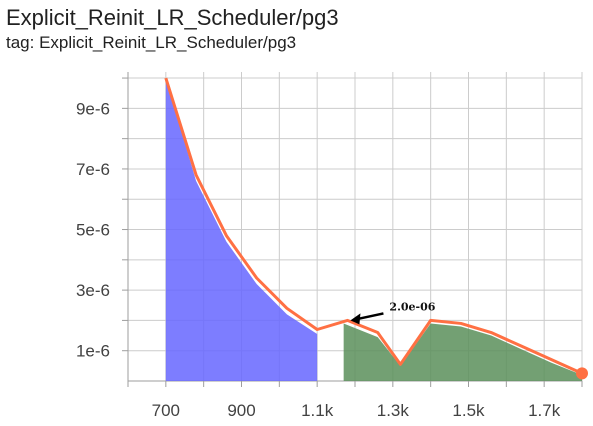  What do you see at coordinates (93, 108) in the screenshot?
I see `y-tick-label: 9e-6` at bounding box center [93, 108].